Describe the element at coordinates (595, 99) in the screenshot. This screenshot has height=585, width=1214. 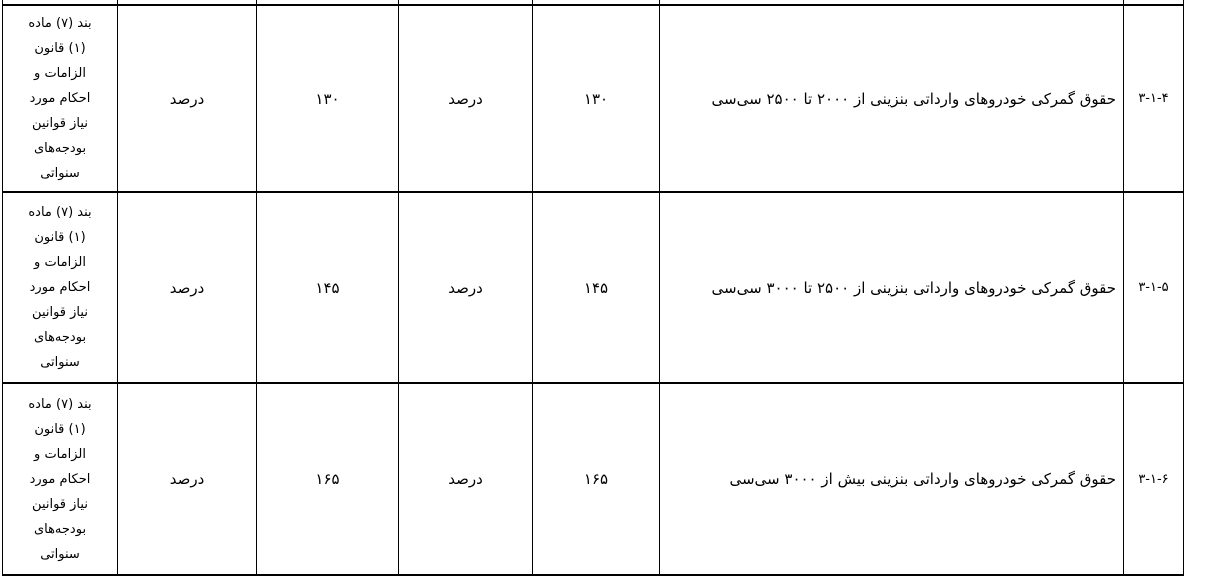
I see `value-cell-1: ۱۳۰` at that location.